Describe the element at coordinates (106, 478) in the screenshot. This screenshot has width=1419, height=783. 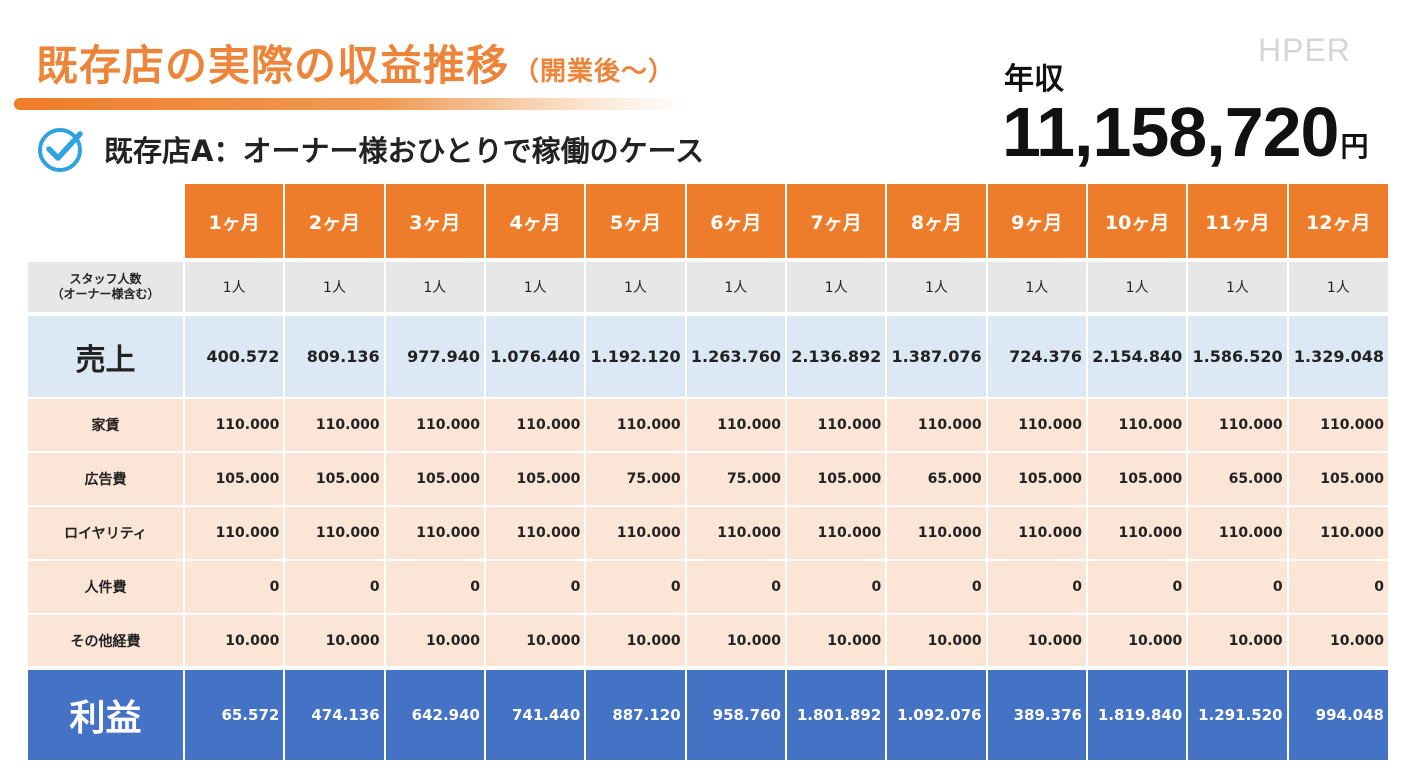
I see `cost-row-label: 広告費` at that location.